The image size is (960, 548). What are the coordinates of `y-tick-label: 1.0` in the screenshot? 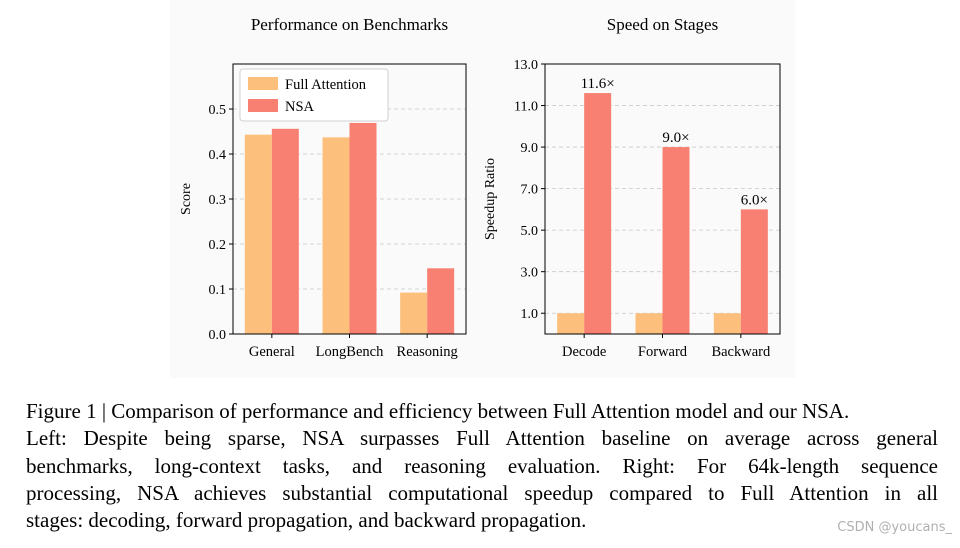 It's located at (530, 314).